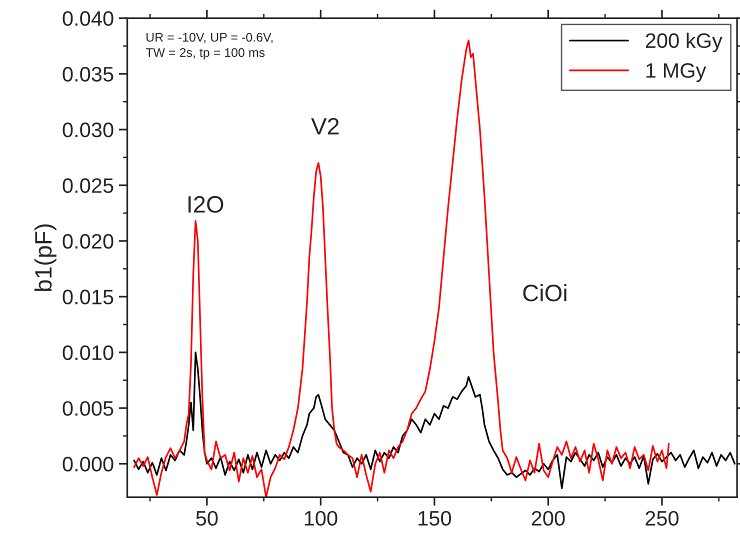 The width and height of the screenshot is (740, 550). Describe the element at coordinates (88, 186) in the screenshot. I see `y-tick-label: 0.025` at that location.